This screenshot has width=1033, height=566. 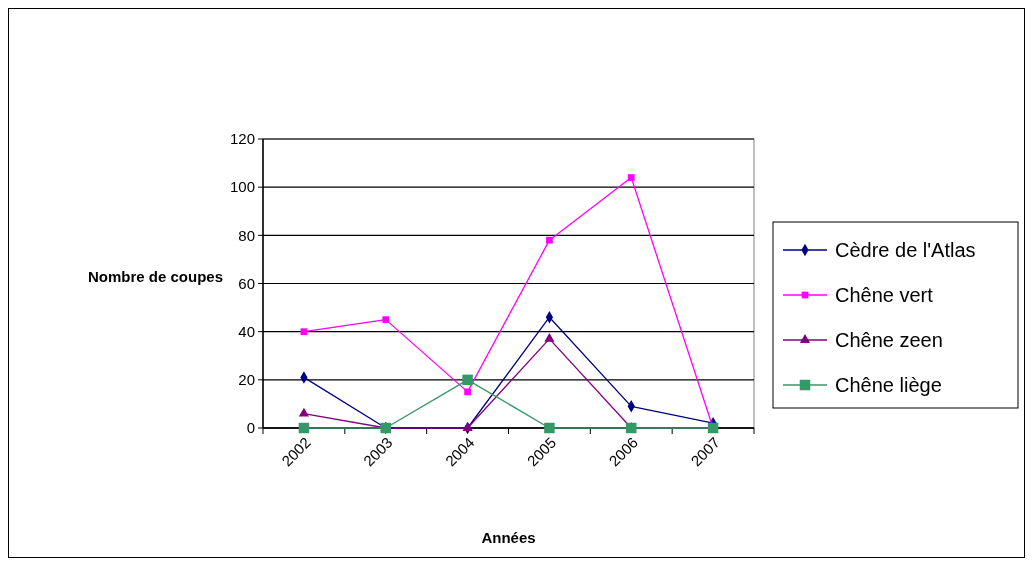 What do you see at coordinates (155, 276) in the screenshot?
I see `y-axis-title: Nombre de coupes` at bounding box center [155, 276].